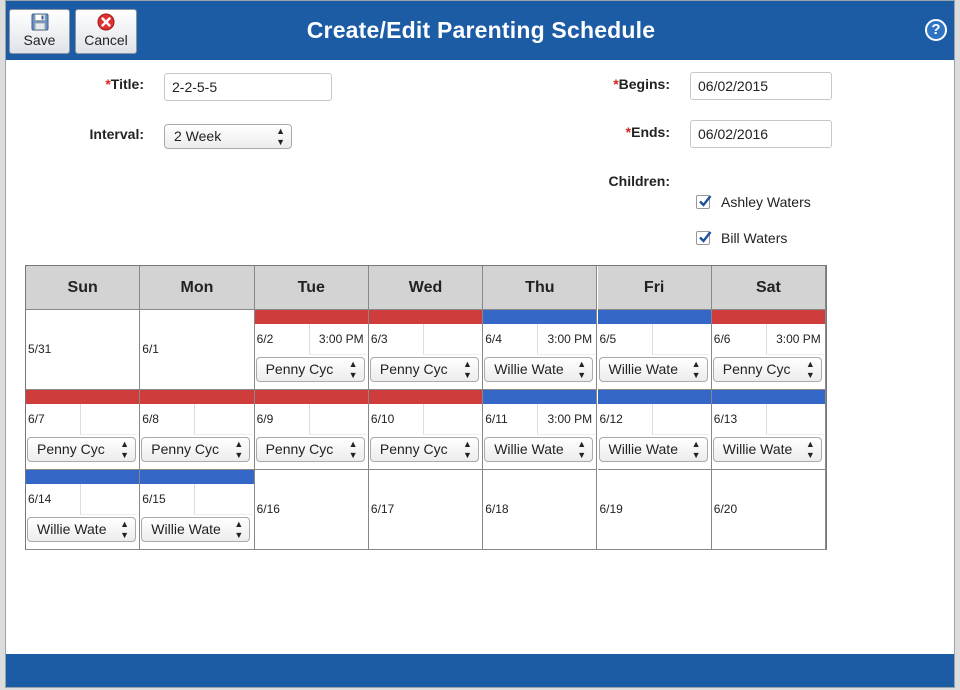 The image size is (960, 690). I want to click on calendar-day-cell: 6/10 Penny Cyc ▲ ▼, so click(426, 430).